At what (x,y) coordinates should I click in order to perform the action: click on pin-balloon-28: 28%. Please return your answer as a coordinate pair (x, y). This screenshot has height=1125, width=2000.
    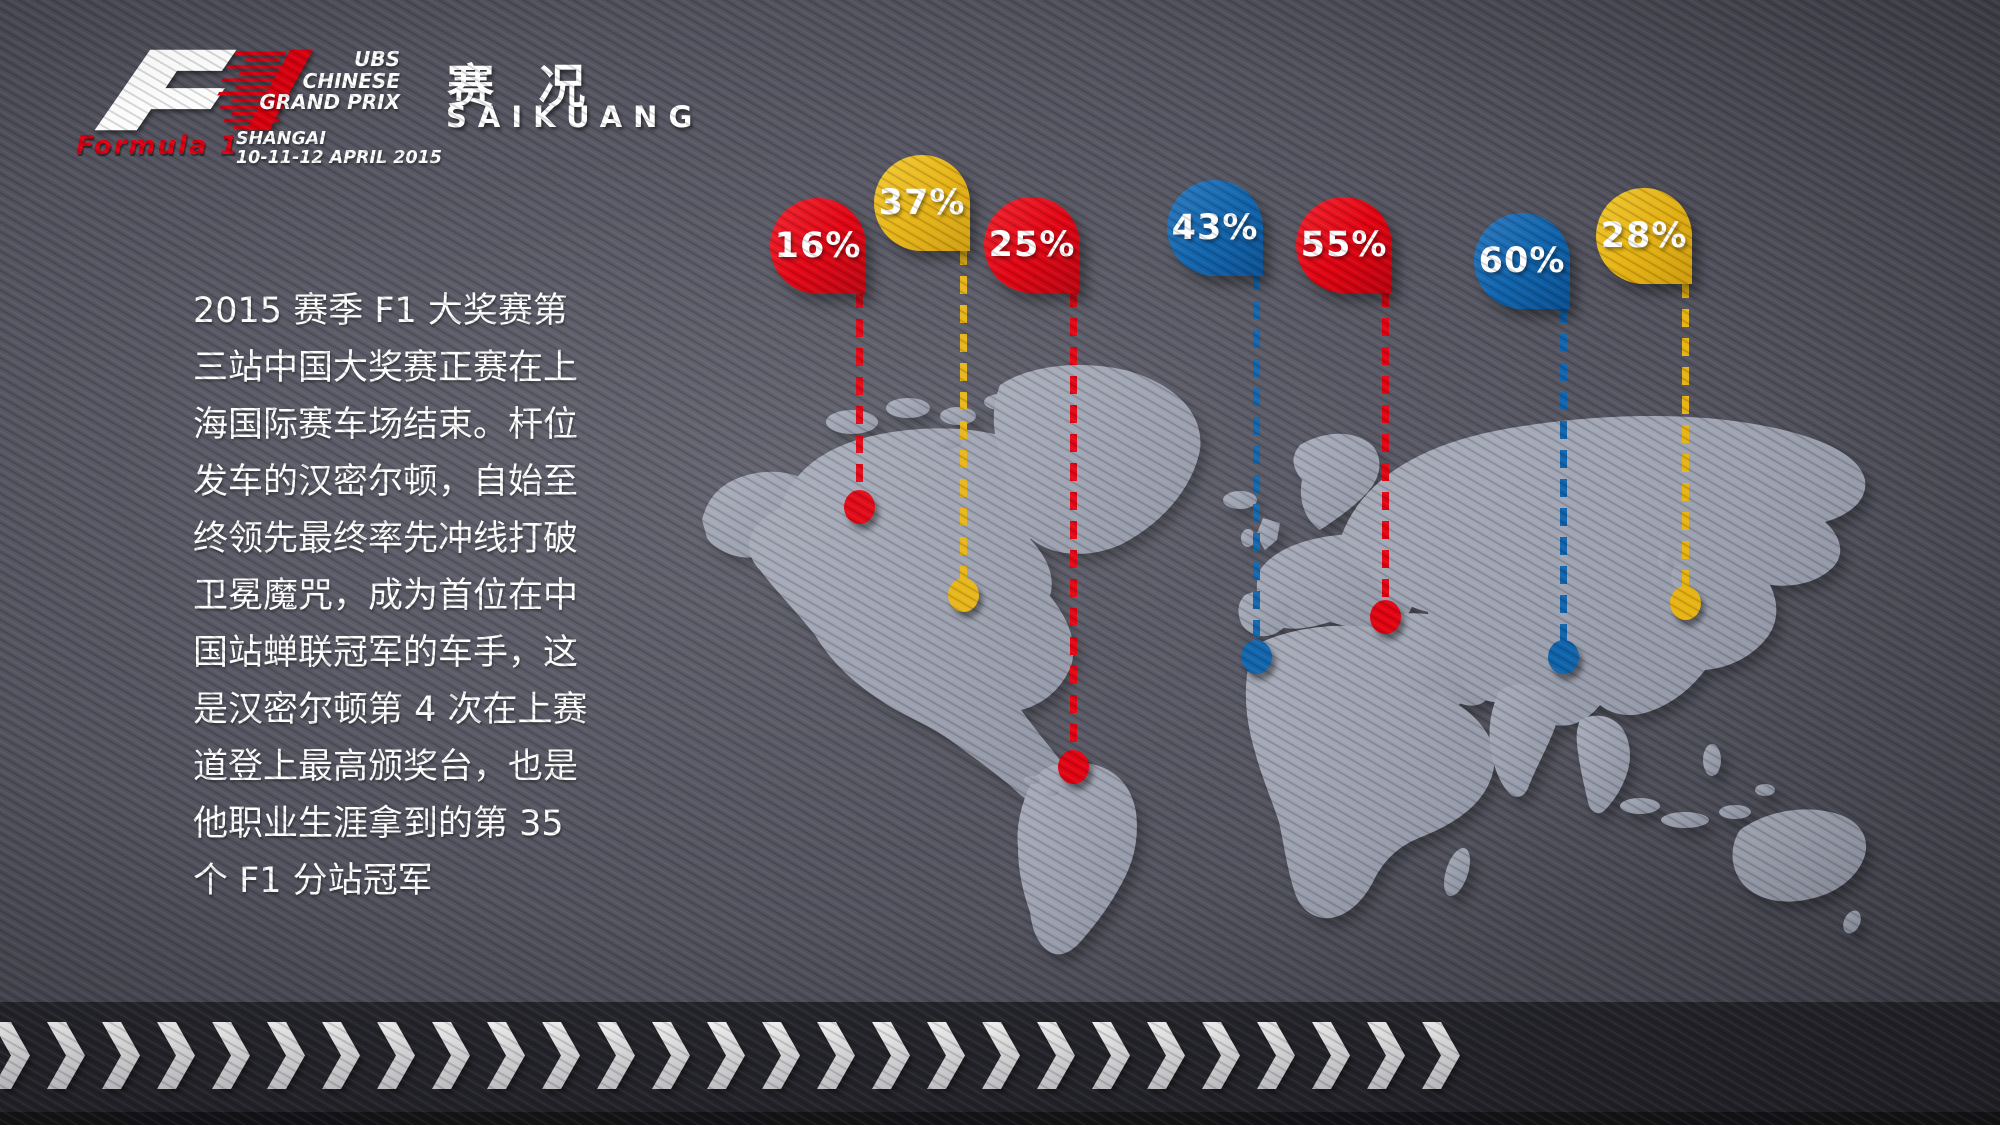
    Looking at the image, I should click on (1644, 236).